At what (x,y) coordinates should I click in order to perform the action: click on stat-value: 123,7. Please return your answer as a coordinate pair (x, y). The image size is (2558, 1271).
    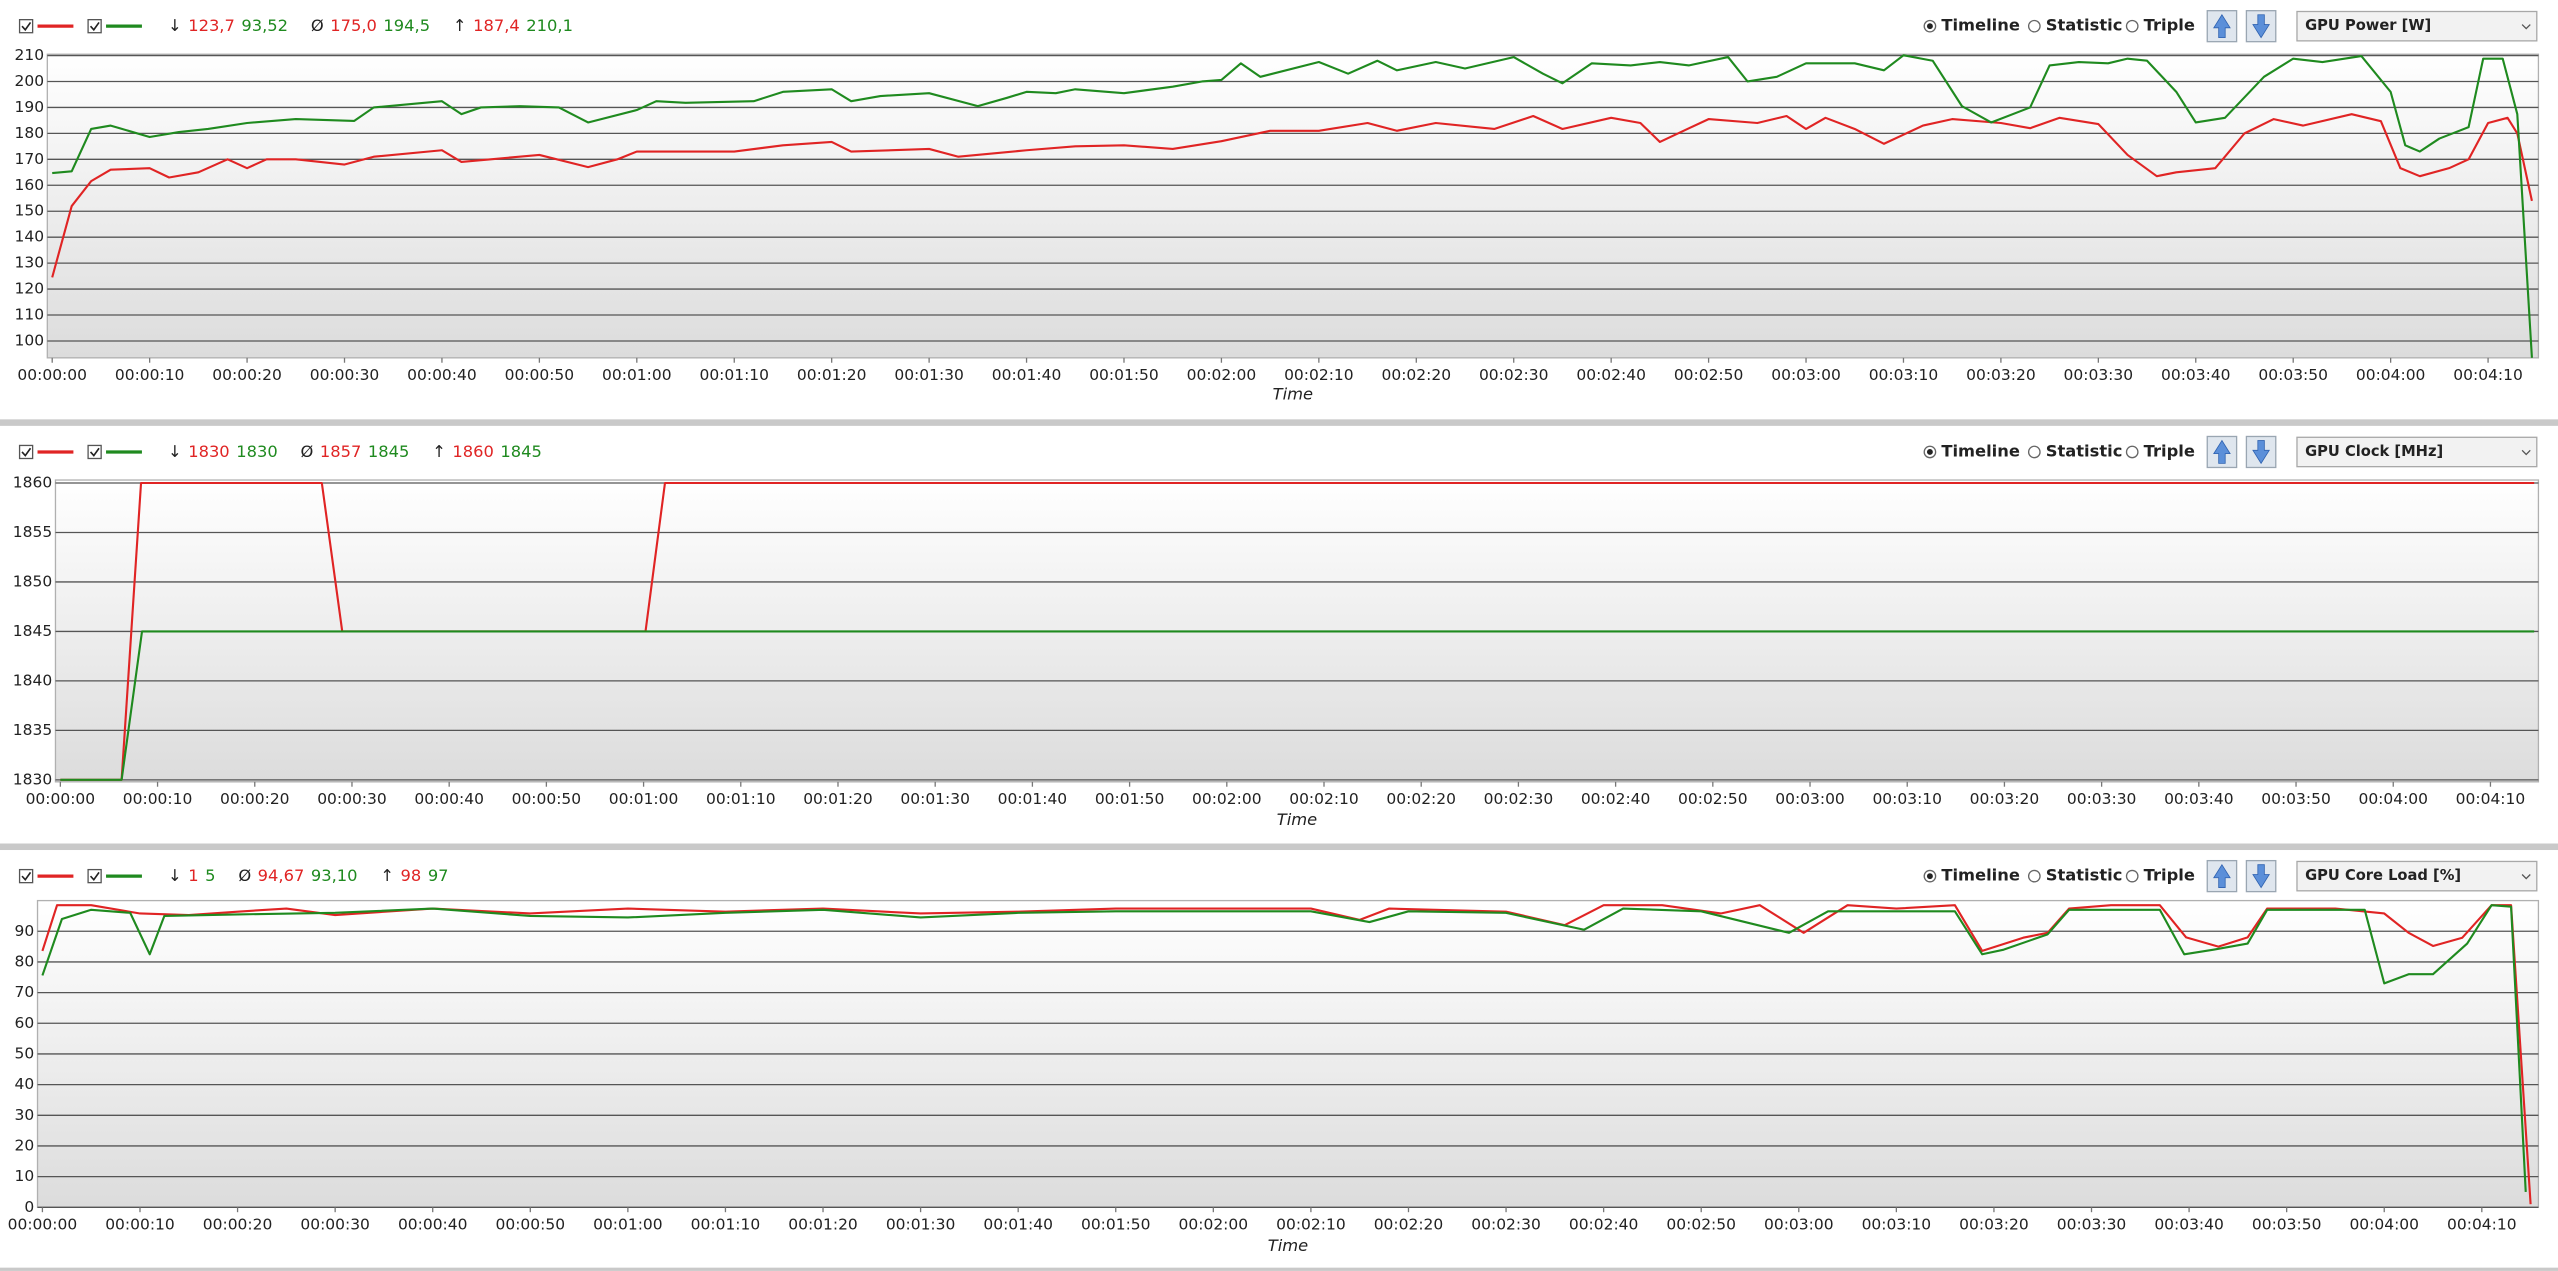
    Looking at the image, I should click on (211, 25).